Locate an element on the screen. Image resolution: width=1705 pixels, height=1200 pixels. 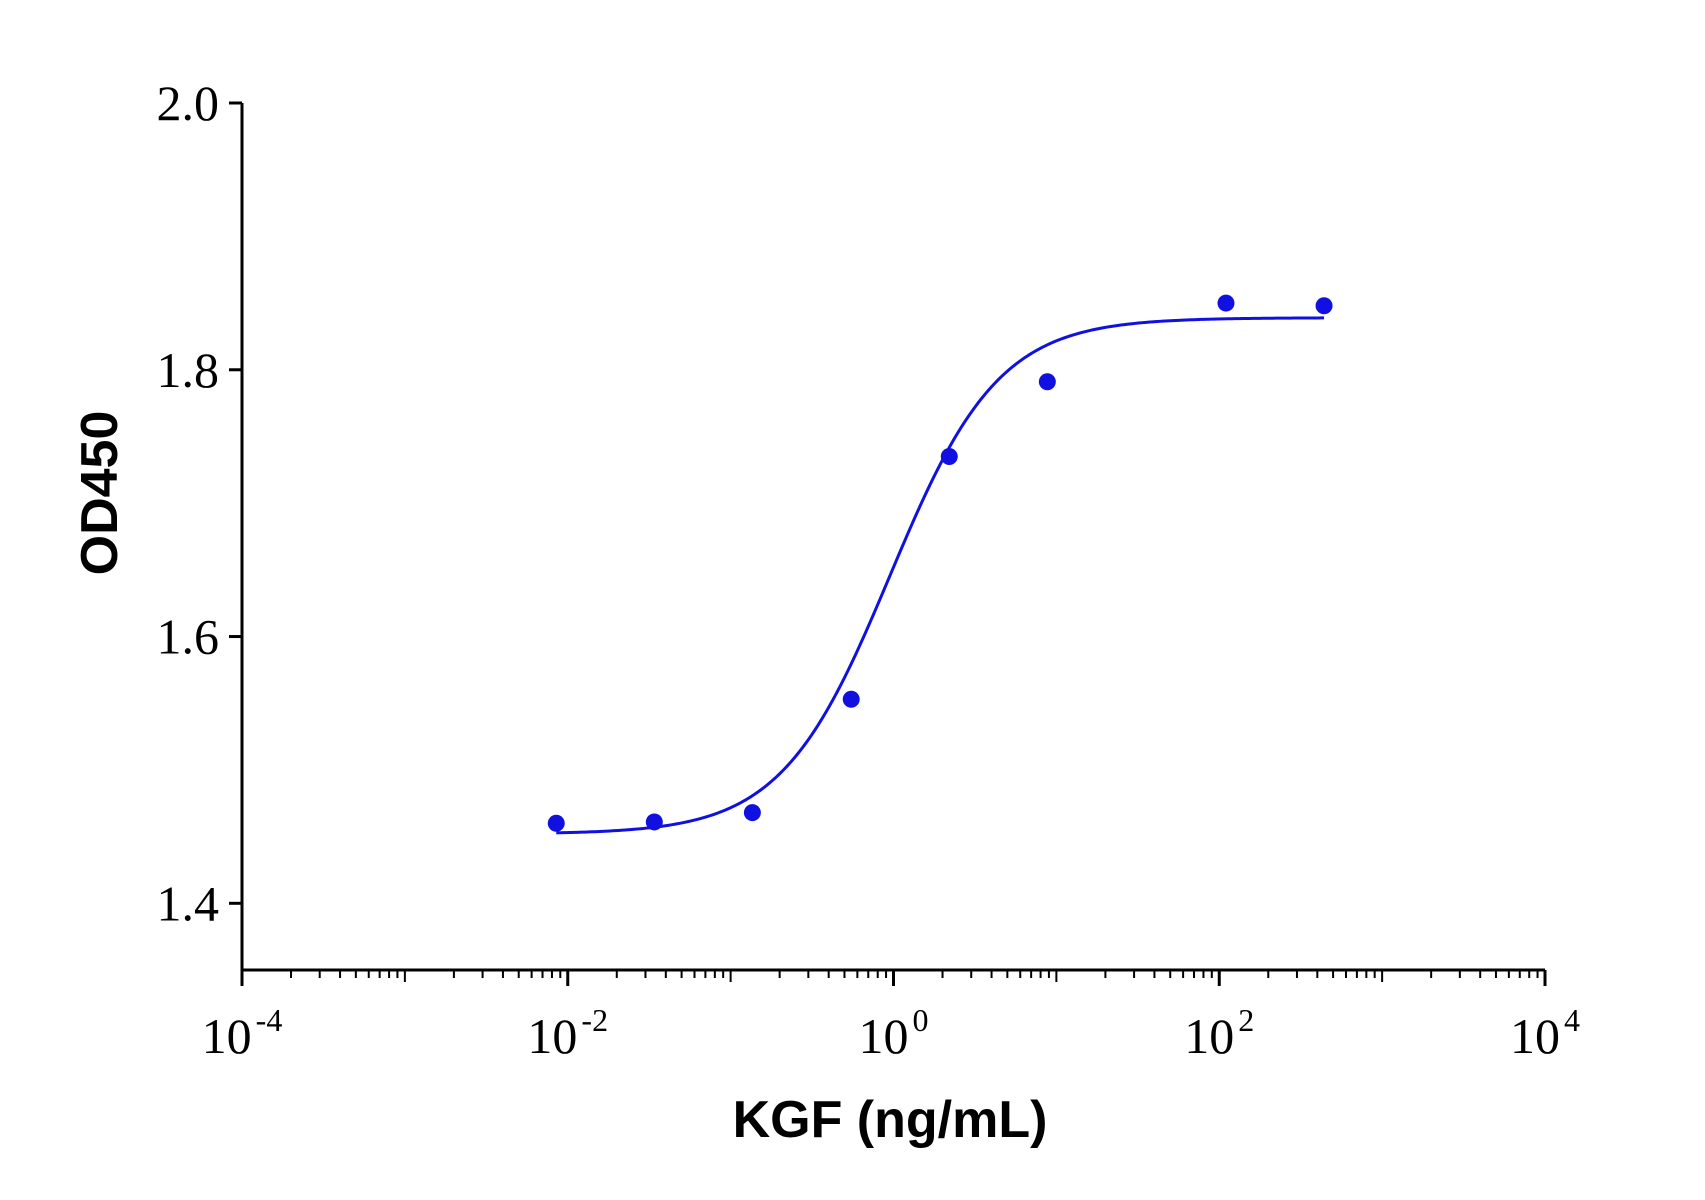
x-axis-title: KGF (ng/mL) is located at coordinates (890, 1120).